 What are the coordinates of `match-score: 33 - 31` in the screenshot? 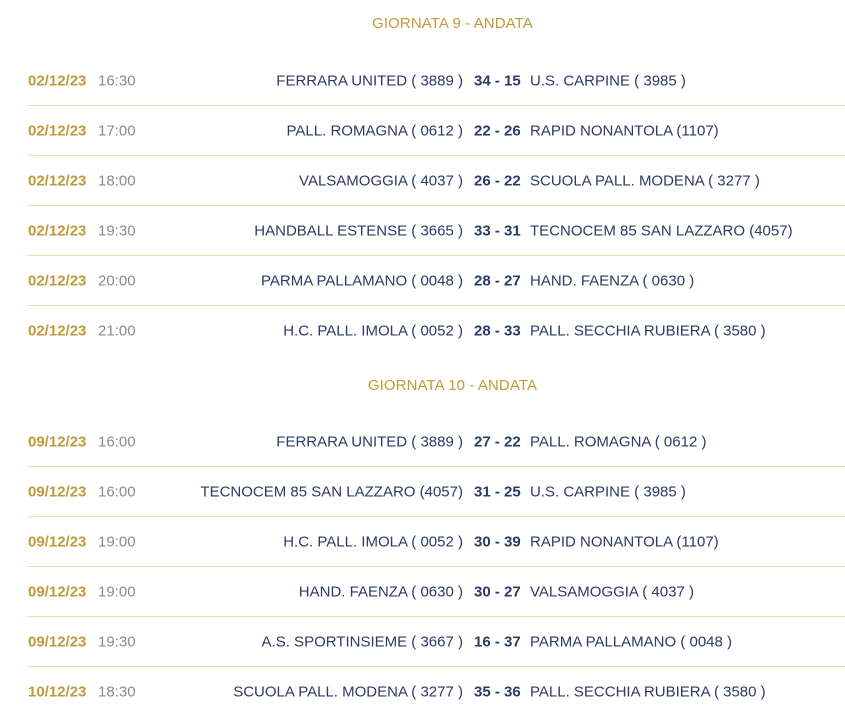 It's located at (497, 230).